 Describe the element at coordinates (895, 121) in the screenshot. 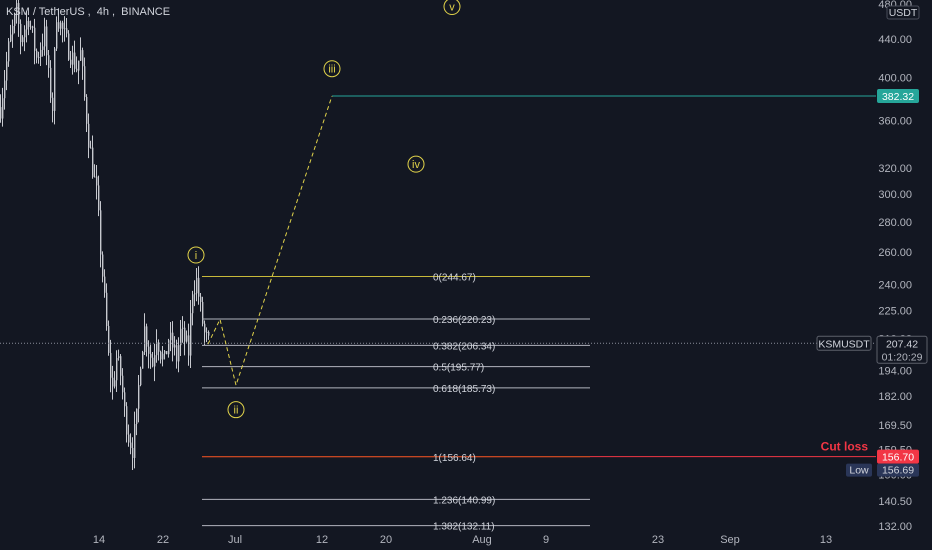

I see `price-axis-label: 360.00` at that location.